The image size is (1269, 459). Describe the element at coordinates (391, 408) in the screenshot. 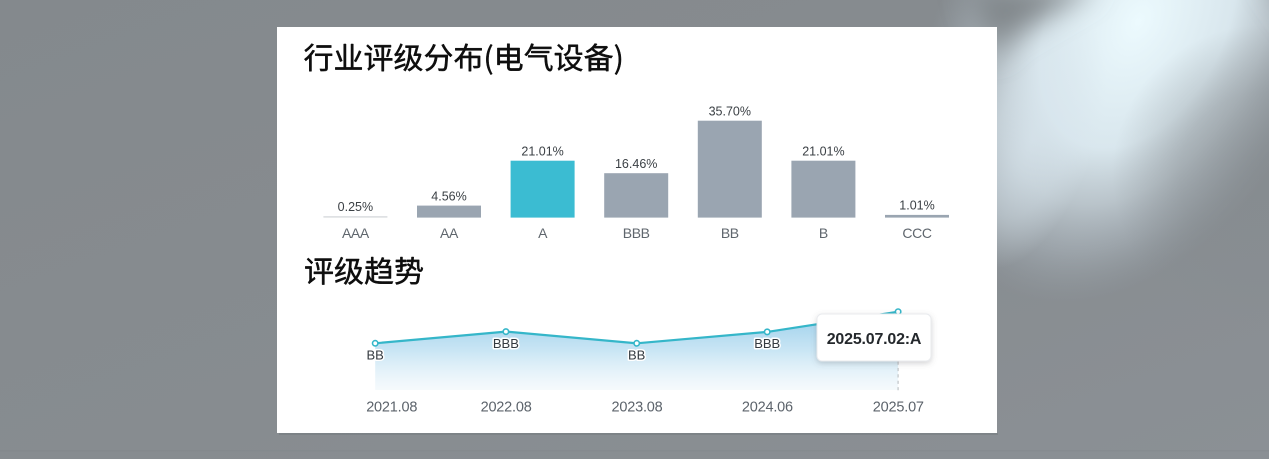

I see `svg-text: 2021.08` at that location.